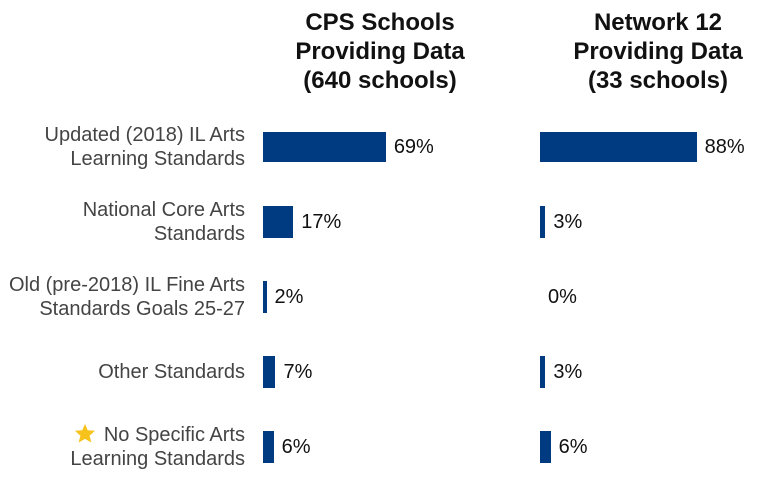 The width and height of the screenshot is (765, 485). What do you see at coordinates (724, 147) in the screenshot?
I see `value-label: 88%` at bounding box center [724, 147].